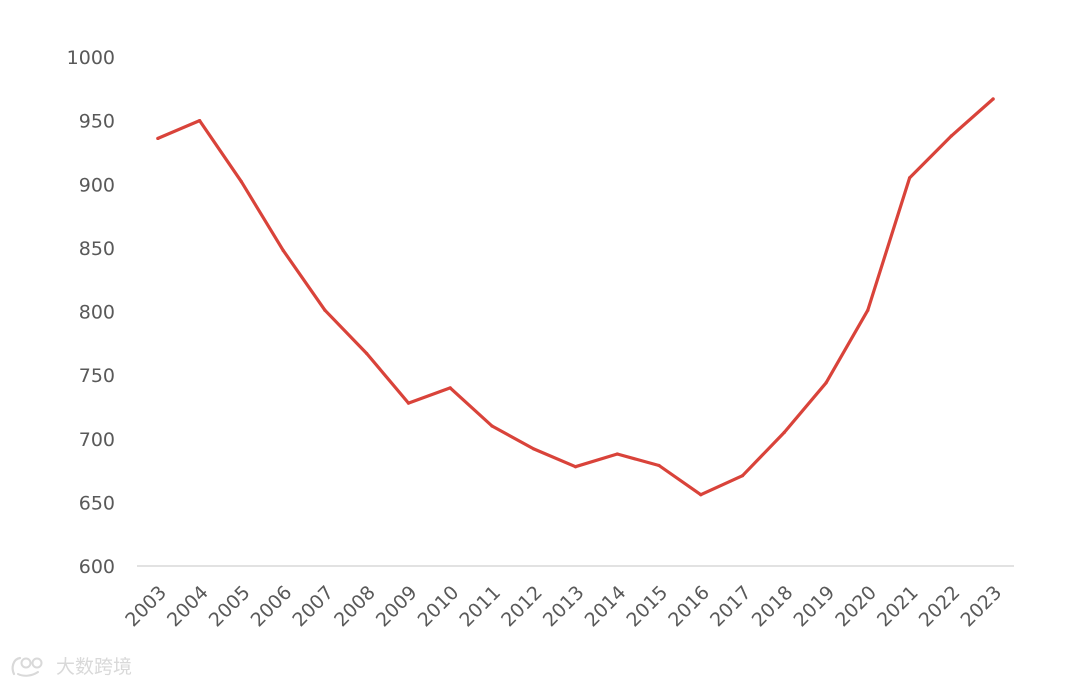  Describe the element at coordinates (272, 607) in the screenshot. I see `x-tick-label: 2006` at that location.